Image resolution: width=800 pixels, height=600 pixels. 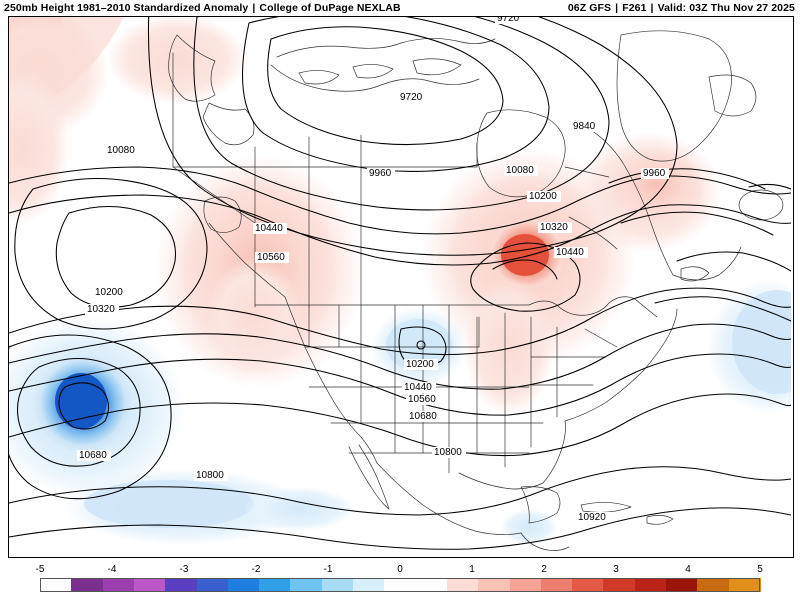 I want to click on contour-plains-low, so click(x=422, y=347).